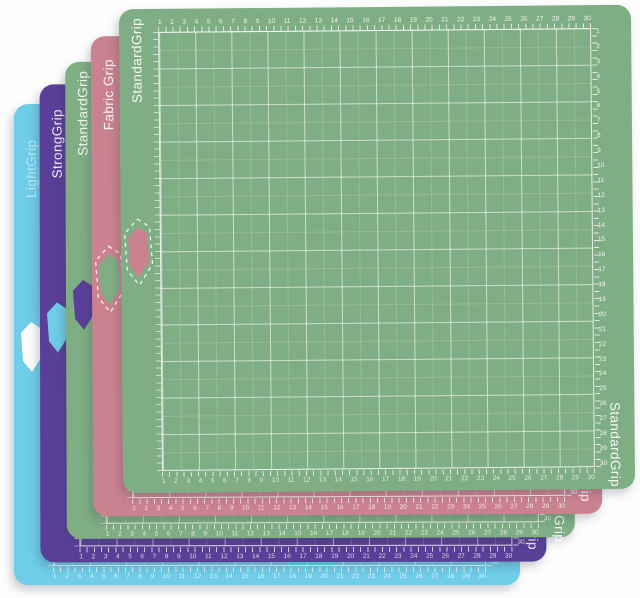  What do you see at coordinates (57, 327) in the screenshot?
I see `arrow-cutout` at bounding box center [57, 327].